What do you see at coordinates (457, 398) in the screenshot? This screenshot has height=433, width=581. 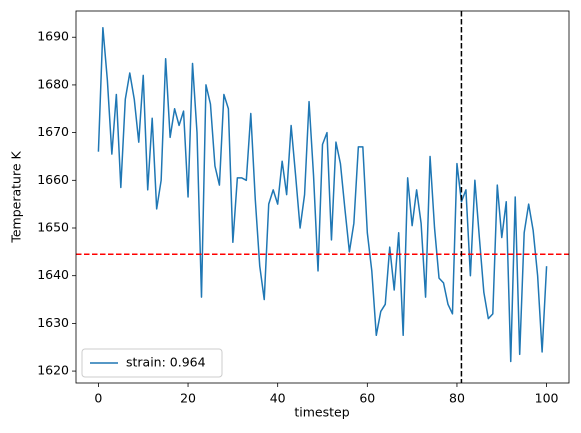 I see `x-tick-label: 80` at bounding box center [457, 398].